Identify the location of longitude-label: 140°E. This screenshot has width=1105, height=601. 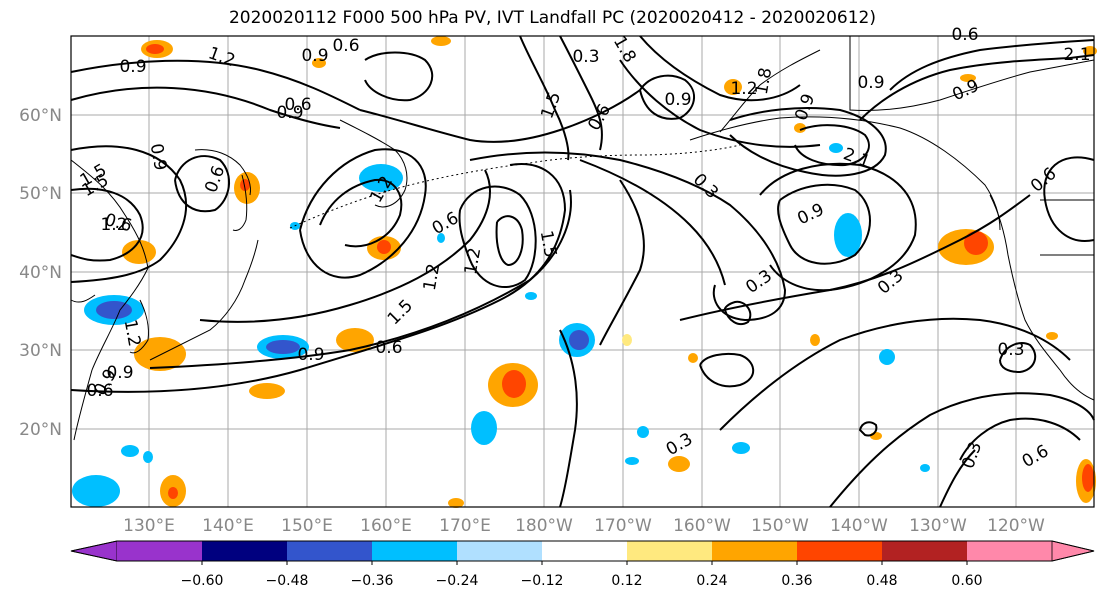
(228, 526).